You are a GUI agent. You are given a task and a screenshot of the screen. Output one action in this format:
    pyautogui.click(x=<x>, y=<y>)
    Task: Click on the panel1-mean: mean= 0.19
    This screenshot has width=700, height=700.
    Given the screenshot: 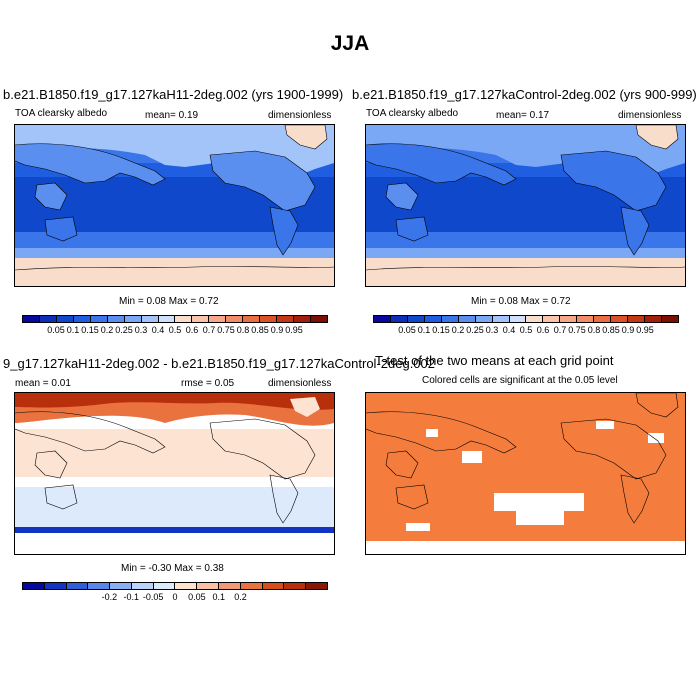 What is the action you would take?
    pyautogui.click(x=172, y=115)
    